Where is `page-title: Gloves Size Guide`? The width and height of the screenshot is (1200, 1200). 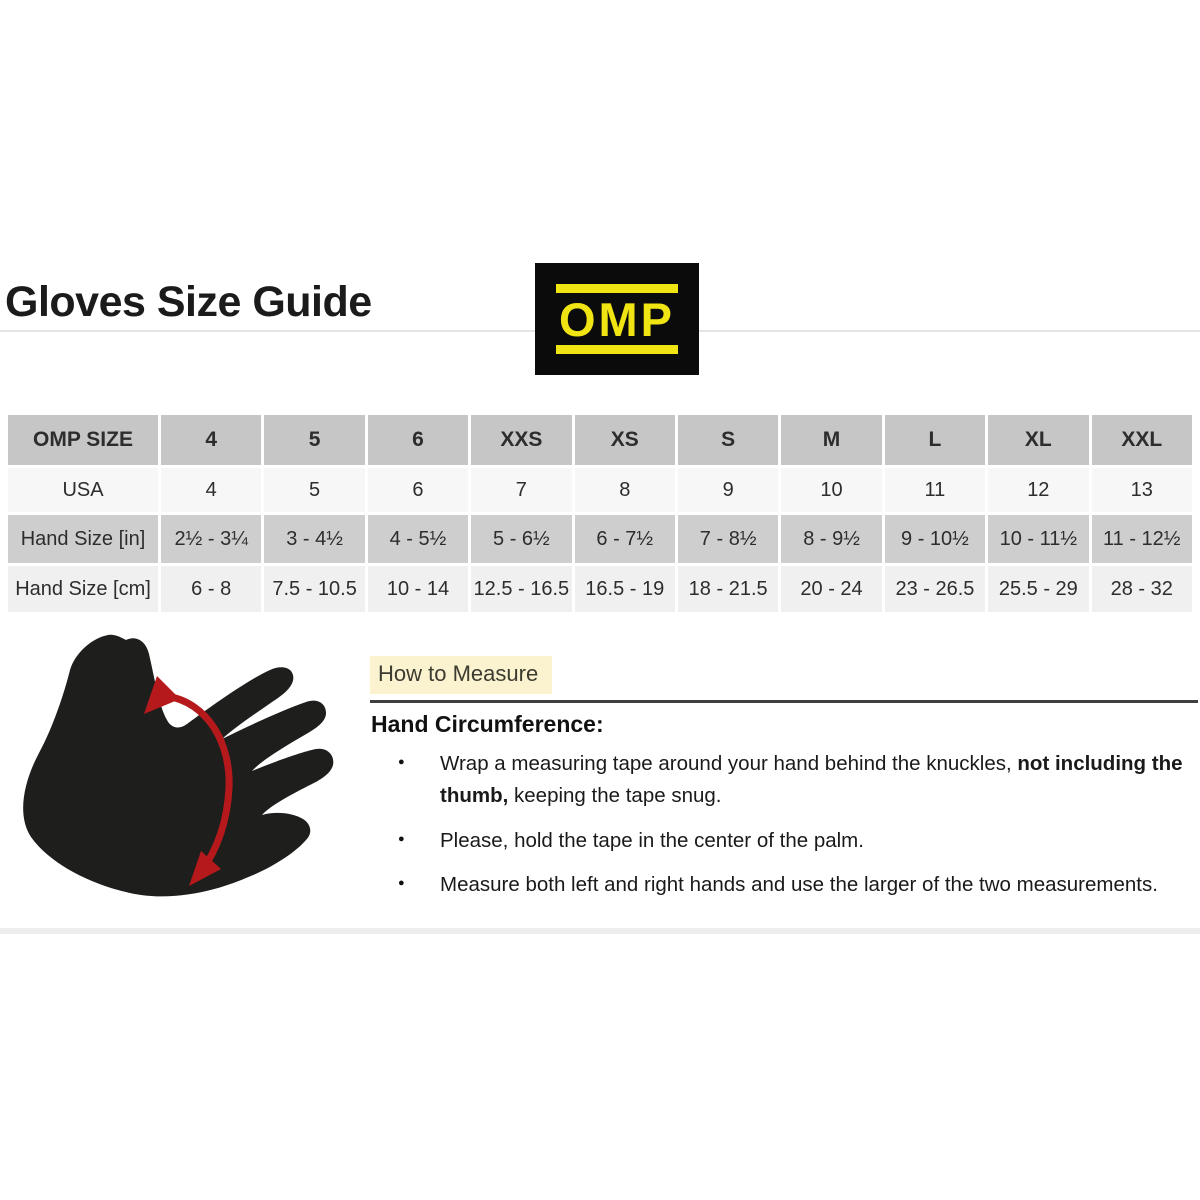
page-title: Gloves Size Guide is located at coordinates (188, 302).